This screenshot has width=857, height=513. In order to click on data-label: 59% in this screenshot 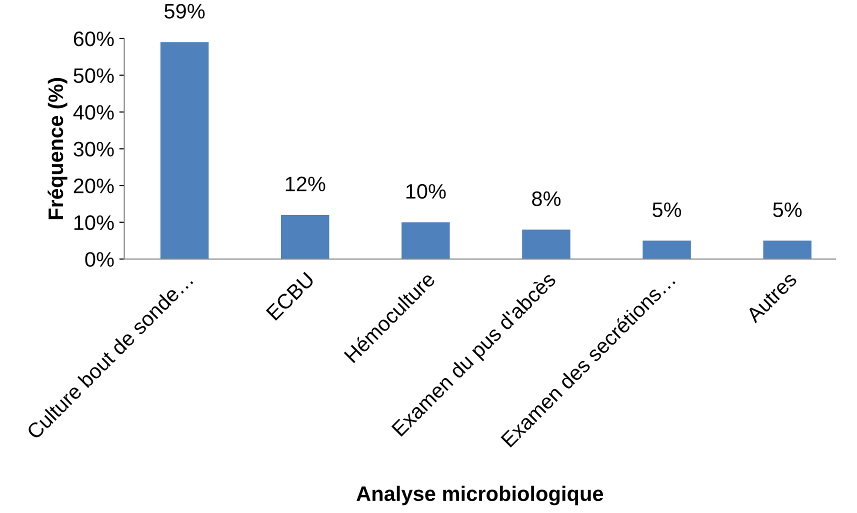, I will do `click(184, 11)`.